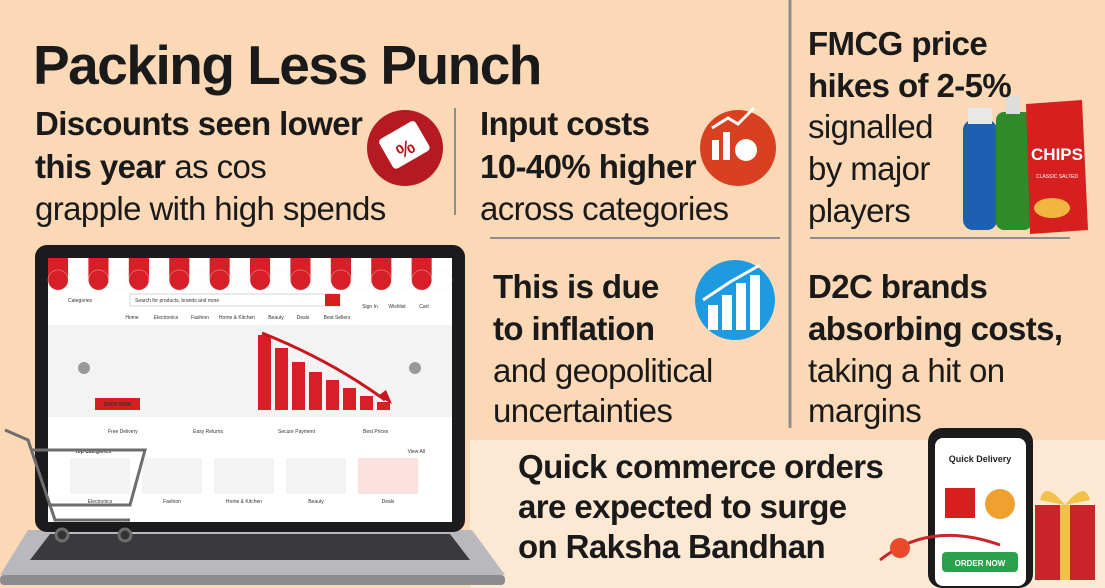 The image size is (1105, 588). Describe the element at coordinates (100, 502) in the screenshot. I see `category-label: Electronics` at that location.